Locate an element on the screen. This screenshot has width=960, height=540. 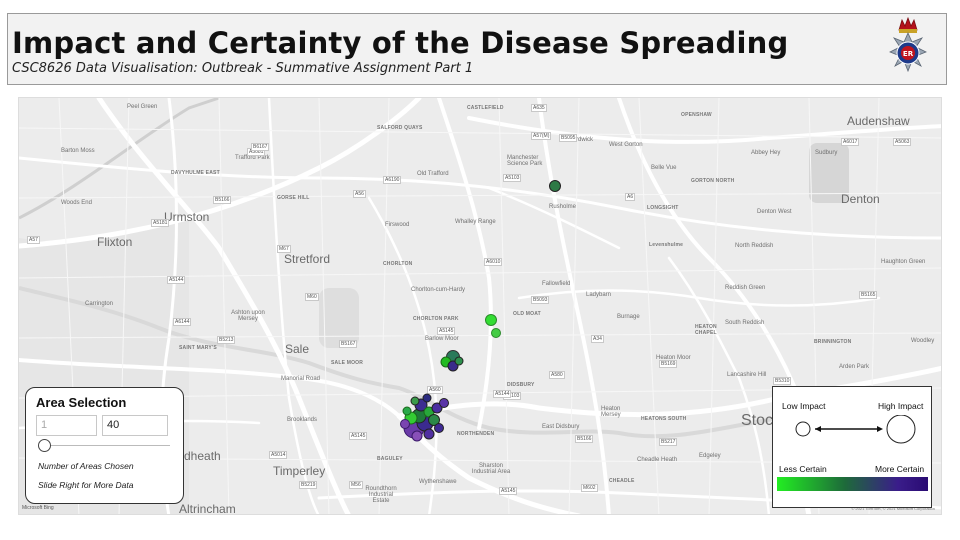
label-manor-farm: Manorial Road is located at coordinates (301, 379).